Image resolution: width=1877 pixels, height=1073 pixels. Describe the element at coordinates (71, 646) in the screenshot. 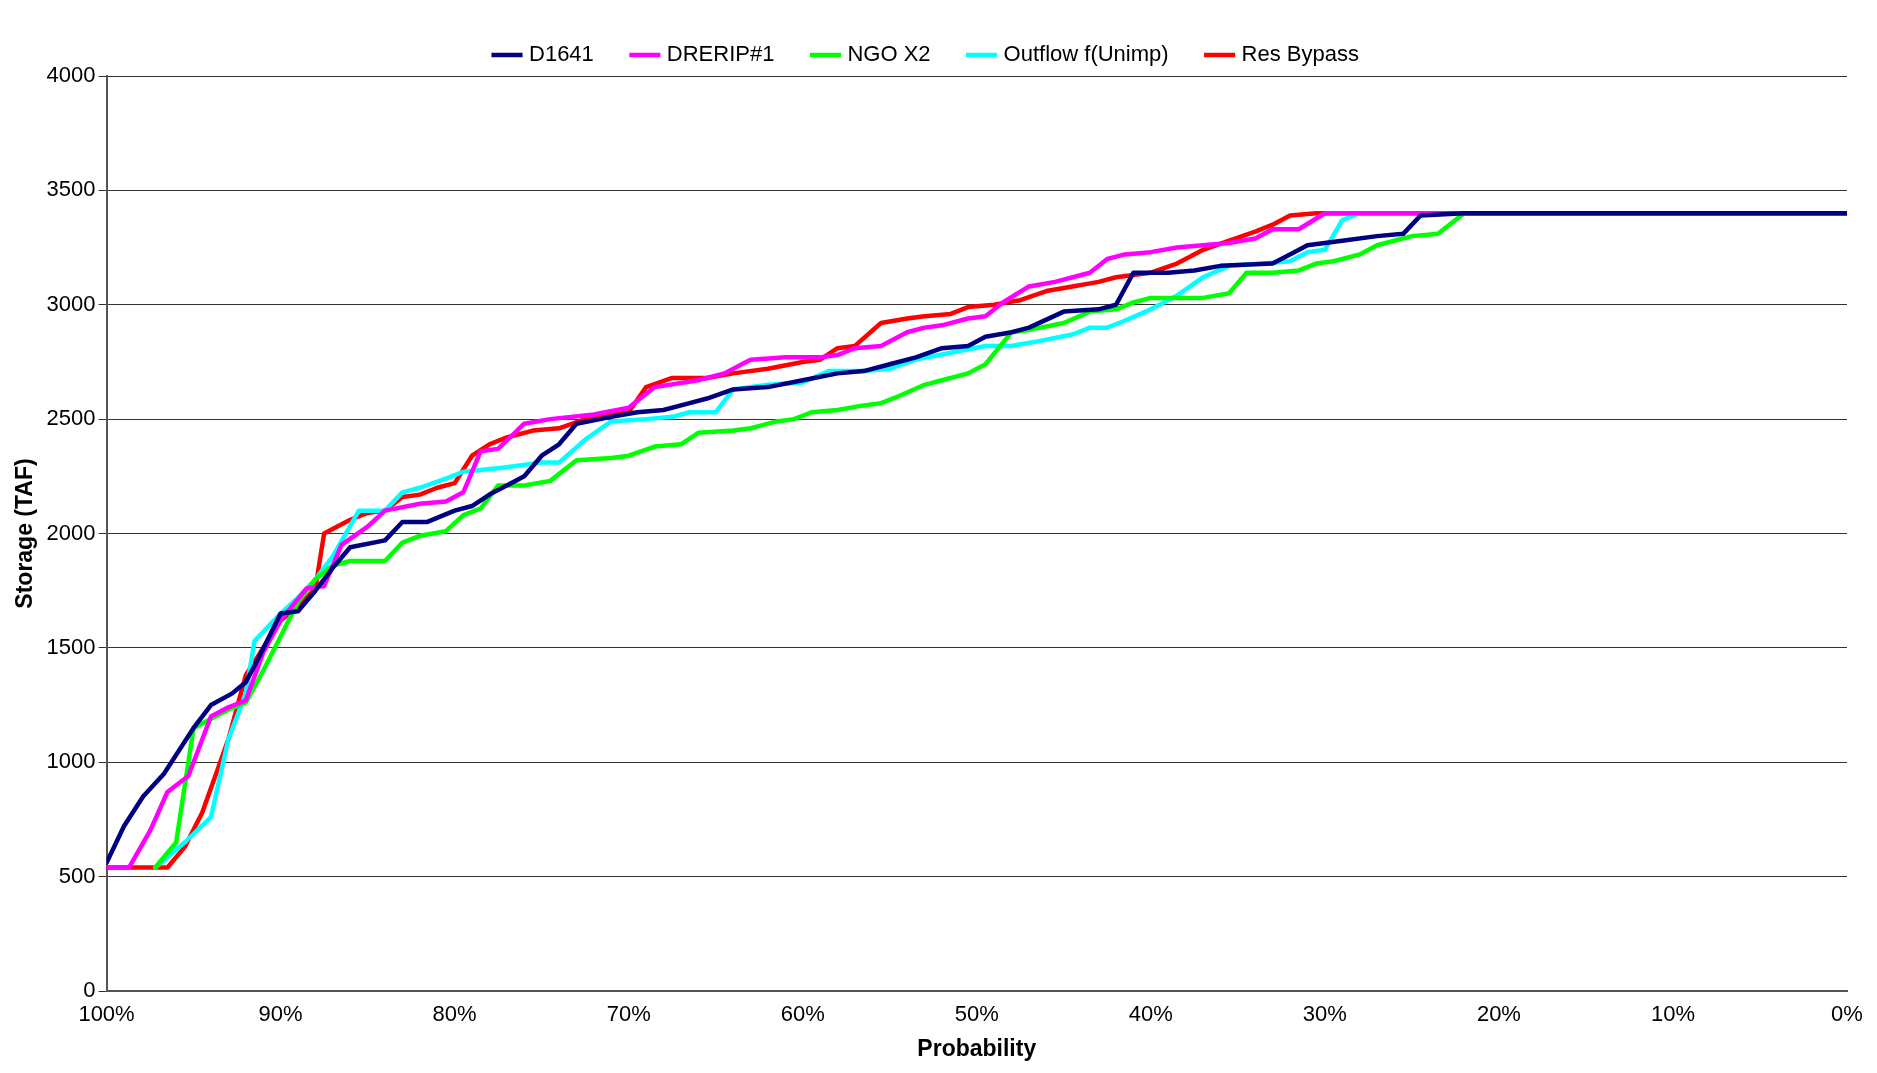

I see `y-tick-label: 1500` at that location.